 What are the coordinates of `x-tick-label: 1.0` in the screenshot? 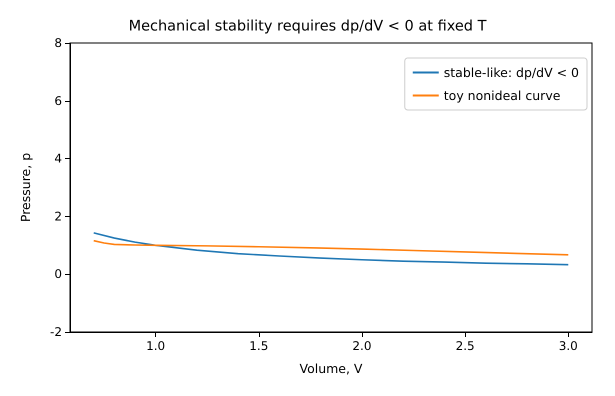 It's located at (156, 346).